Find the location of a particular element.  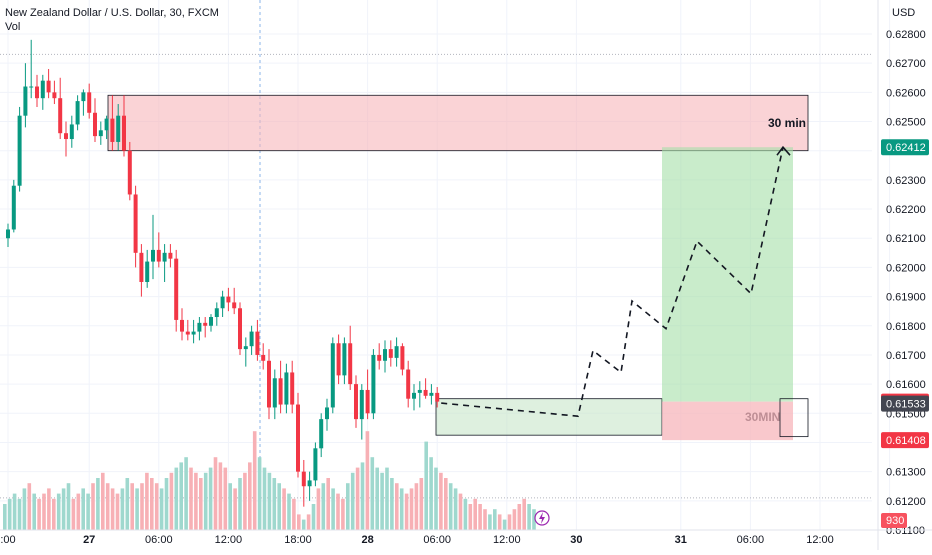

projection-arrow is located at coordinates (783, 150).